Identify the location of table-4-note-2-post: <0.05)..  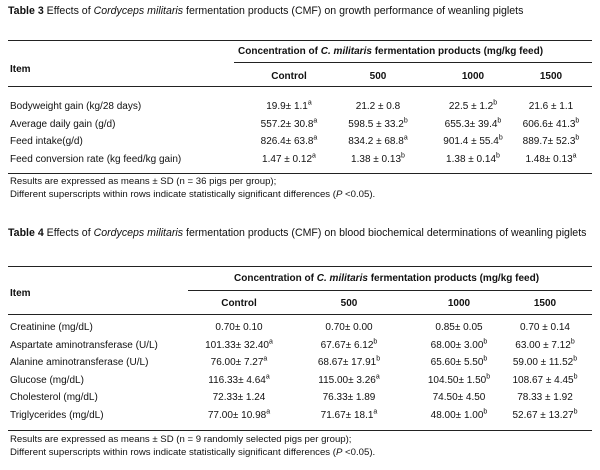
(359, 452).